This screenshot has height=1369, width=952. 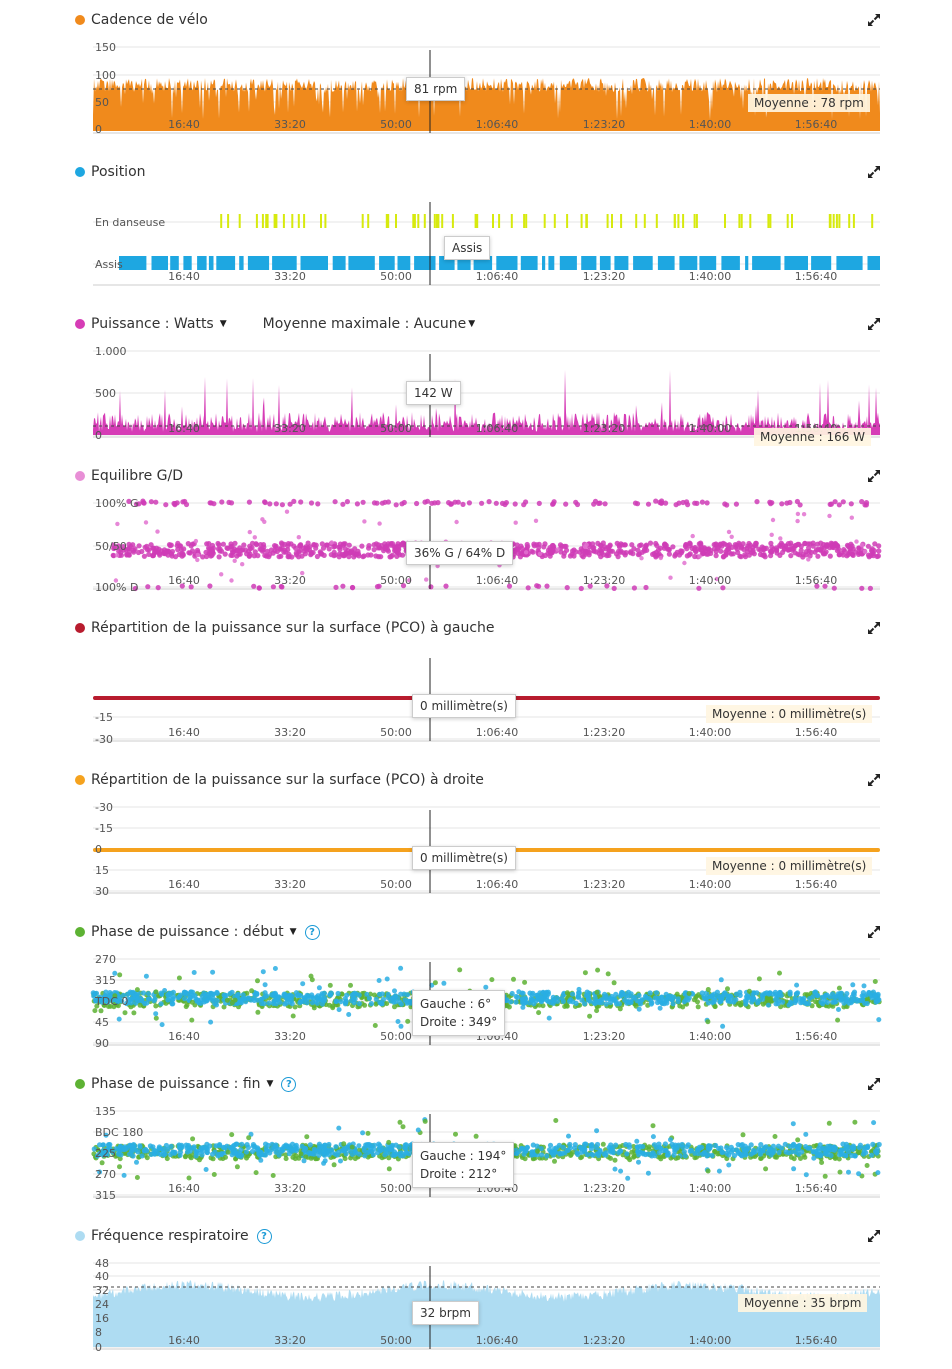 I want to click on average-label: Moyenne : 166 W, so click(x=813, y=437).